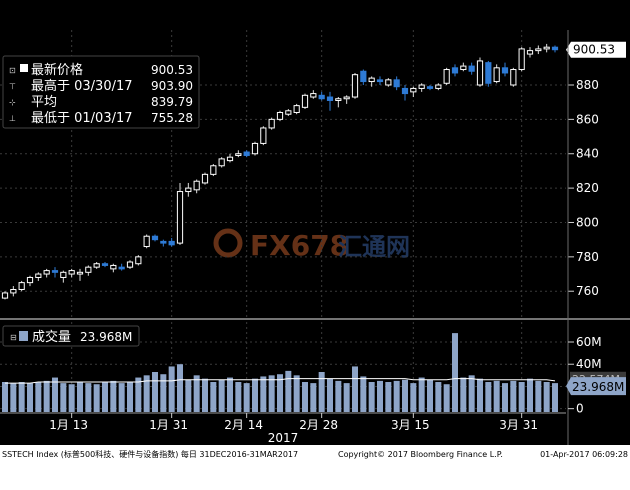 This screenshot has width=630, height=490. Describe the element at coordinates (243, 425) in the screenshot. I see `x-tick-label: 2月 14` at that location.